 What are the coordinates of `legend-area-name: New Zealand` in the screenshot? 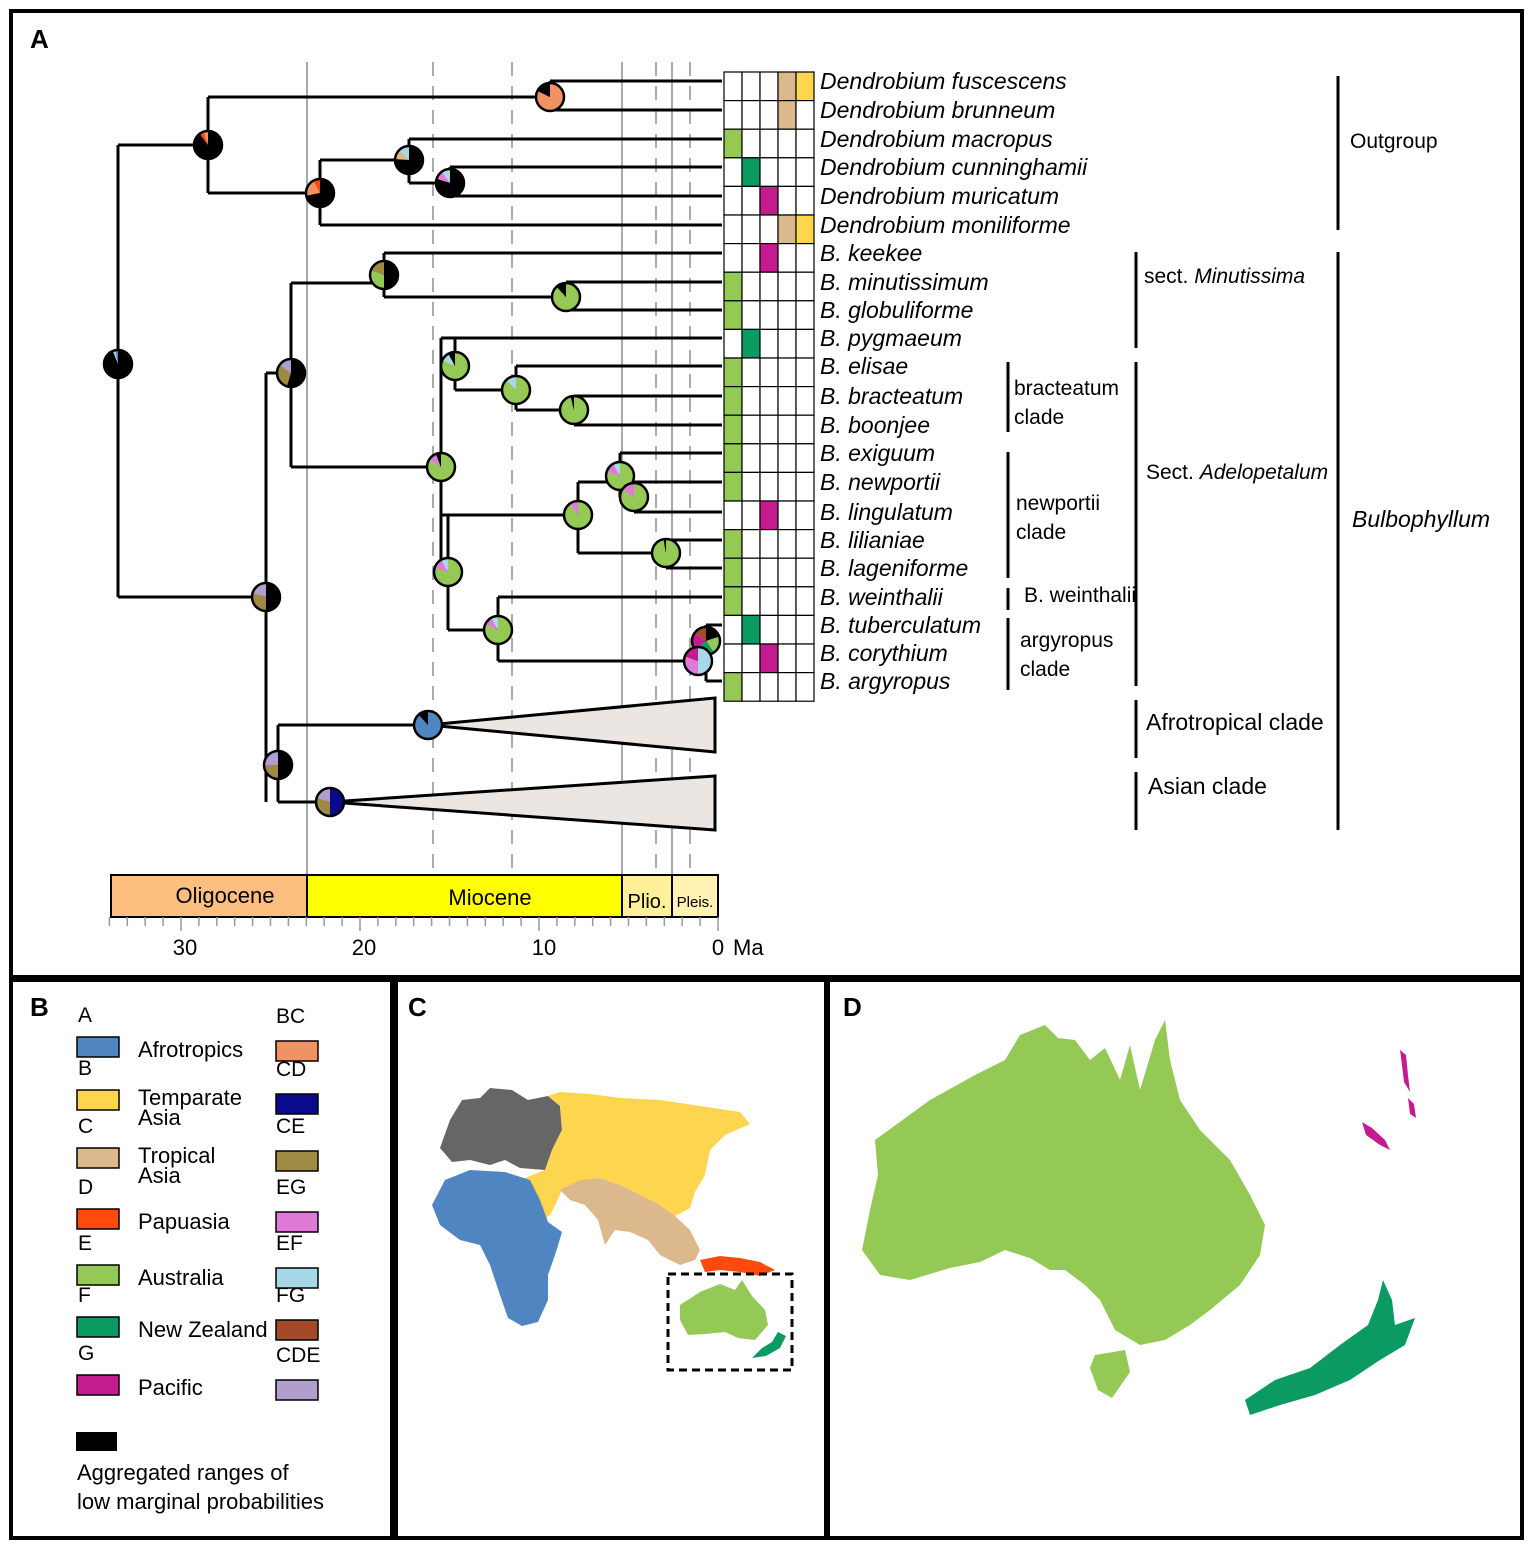 It's located at (203, 1329).